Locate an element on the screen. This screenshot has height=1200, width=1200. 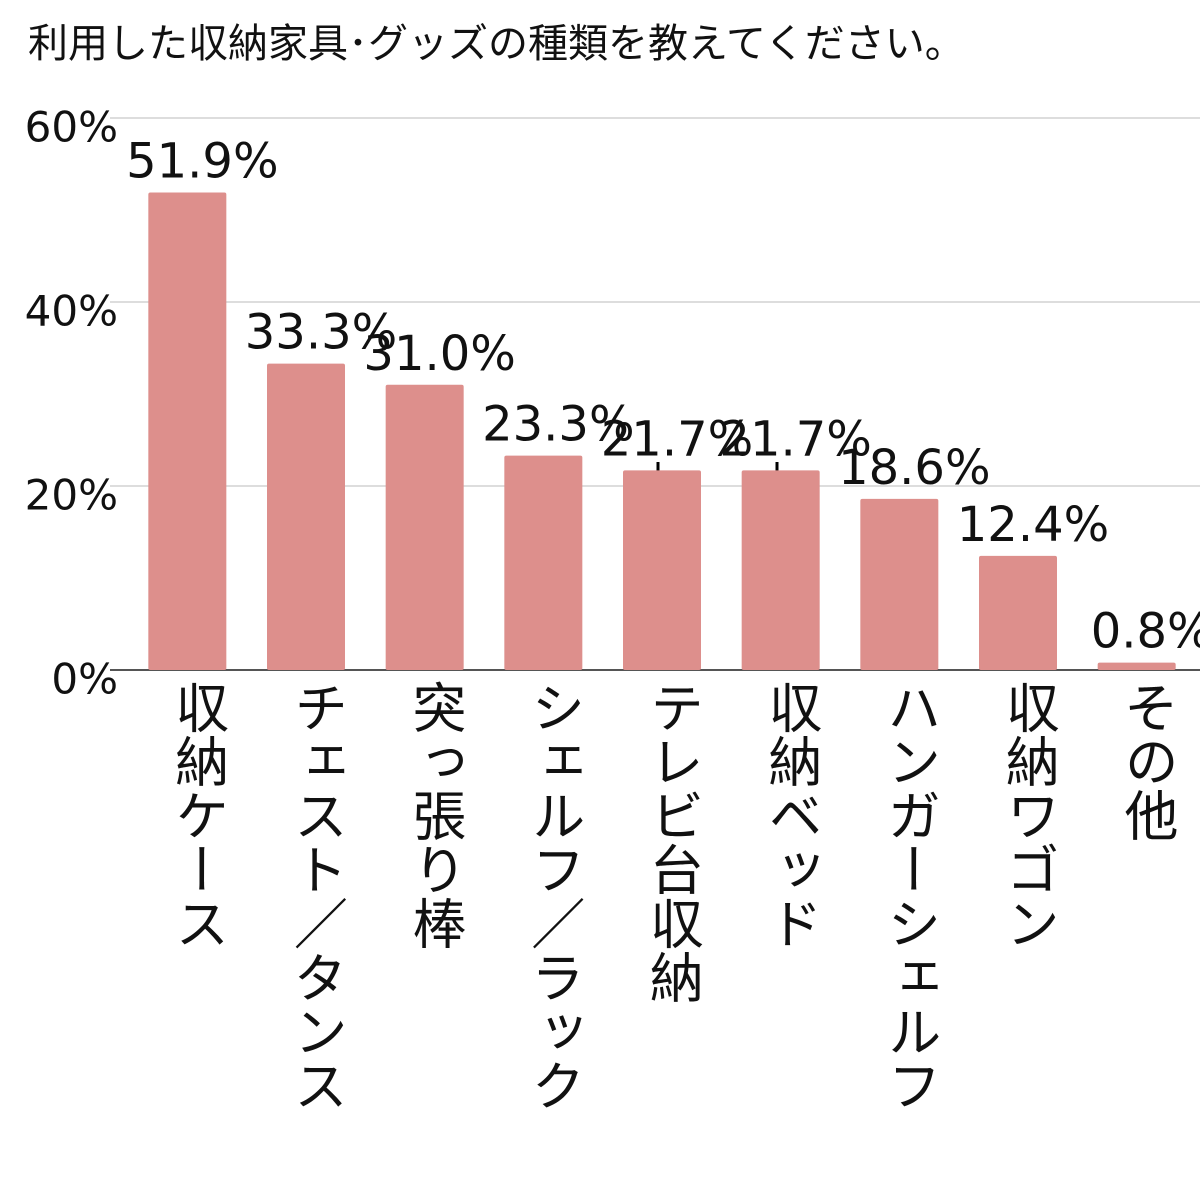
x-tick-label: 収納ワゴン is located at coordinates (1027, 815).